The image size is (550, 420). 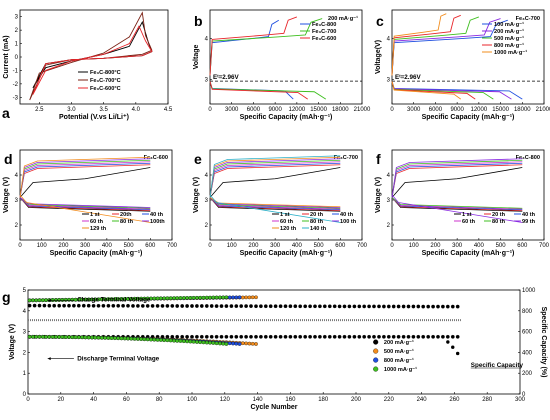 I want to click on legend-entry: 200 mA·g⁻¹, so click(x=399, y=342).